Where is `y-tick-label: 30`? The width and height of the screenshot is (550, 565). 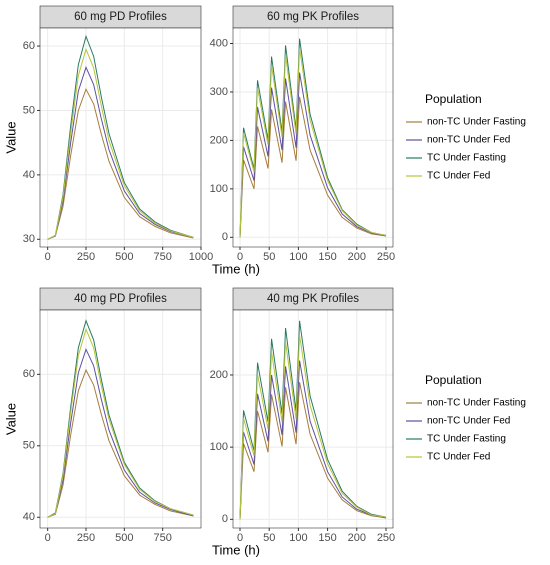
y-tick-label: 30 is located at coordinates (29, 239).